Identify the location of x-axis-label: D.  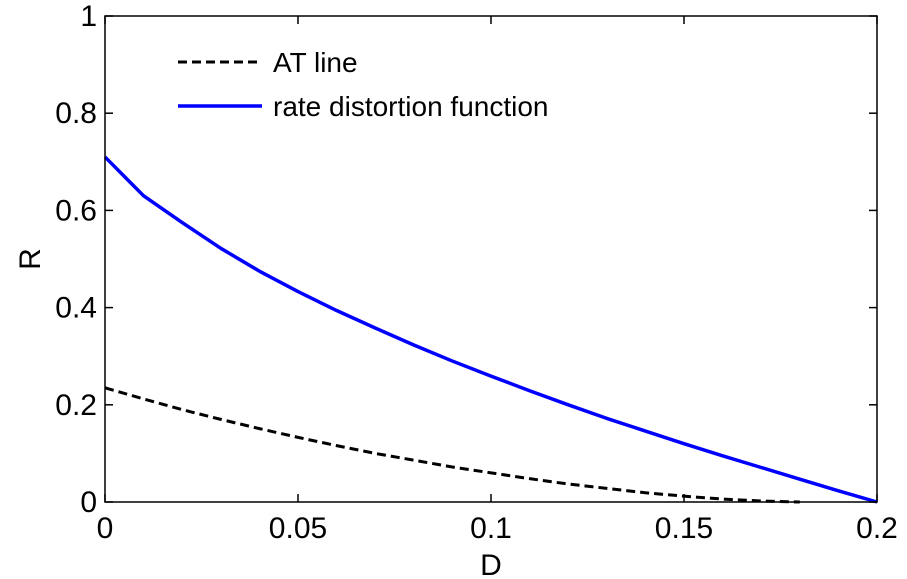
(491, 564).